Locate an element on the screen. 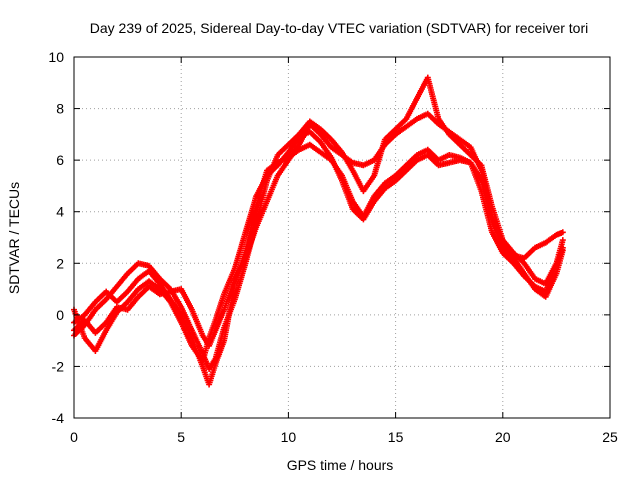 Image resolution: width=640 pixels, height=480 pixels. x-tick-label: 10 is located at coordinates (289, 437).